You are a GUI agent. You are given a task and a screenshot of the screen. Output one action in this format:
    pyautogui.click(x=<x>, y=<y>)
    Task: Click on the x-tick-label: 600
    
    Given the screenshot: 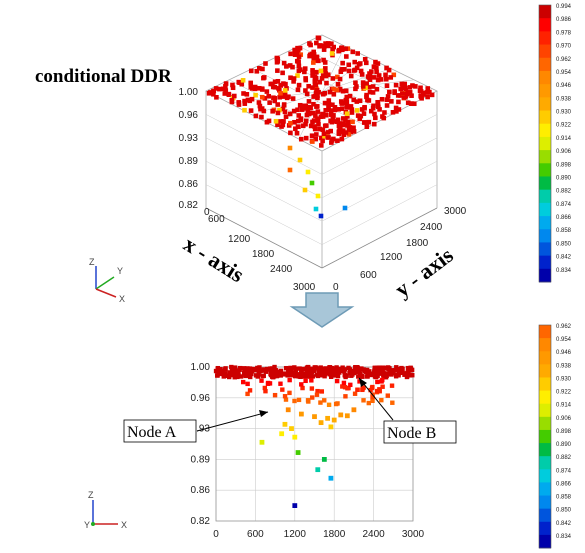 What is the action you would take?
    pyautogui.click(x=216, y=219)
    